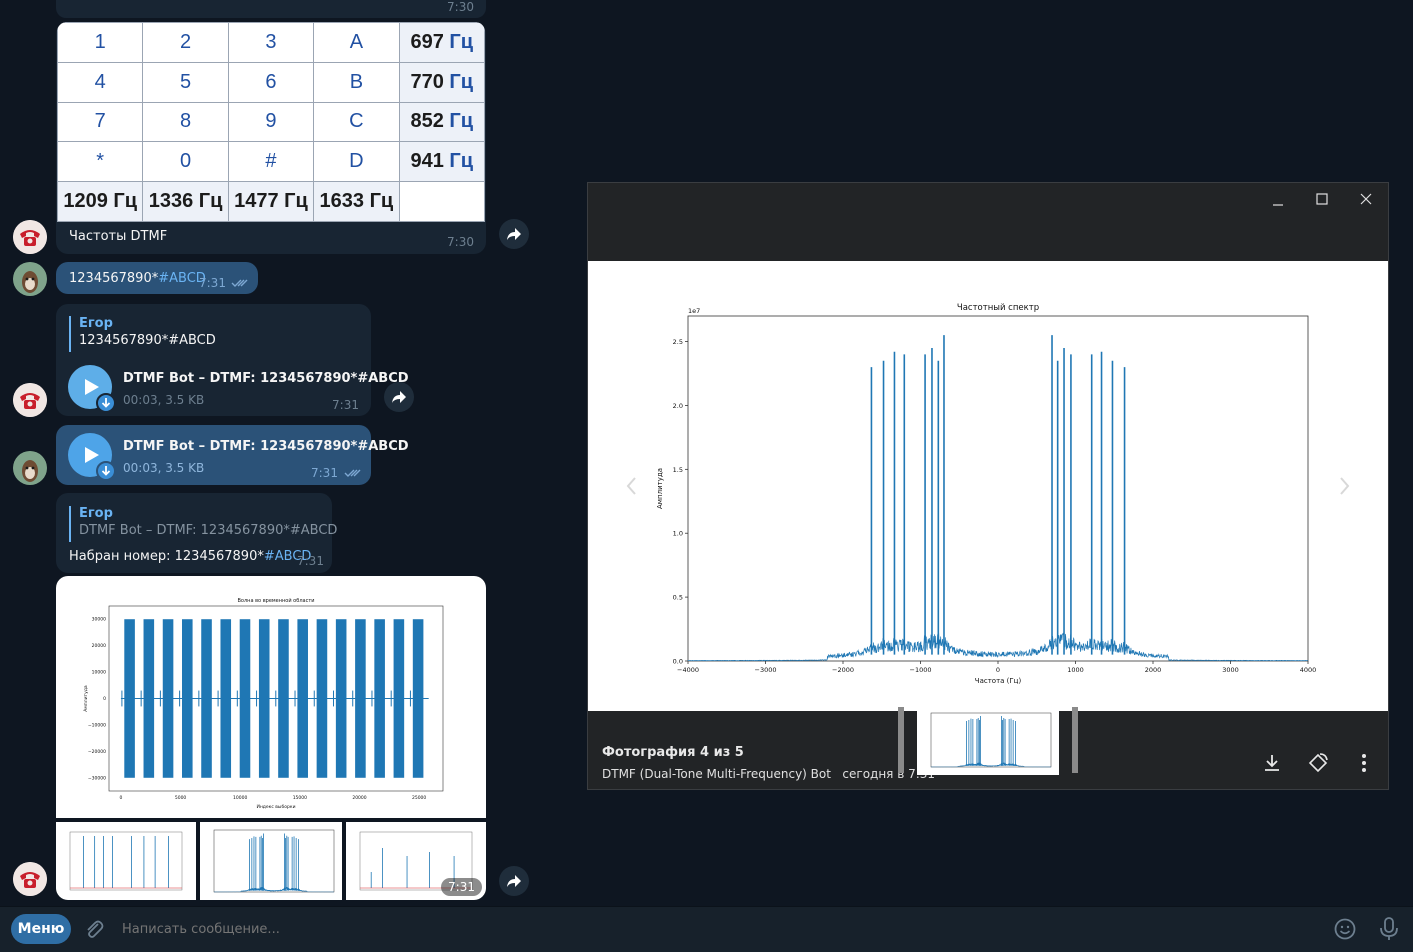 The height and width of the screenshot is (952, 1413). What do you see at coordinates (203, 524) in the screenshot?
I see `reply-quote: Егор DTMF Bot – DTMF: 1234567890*#ABCD` at bounding box center [203, 524].